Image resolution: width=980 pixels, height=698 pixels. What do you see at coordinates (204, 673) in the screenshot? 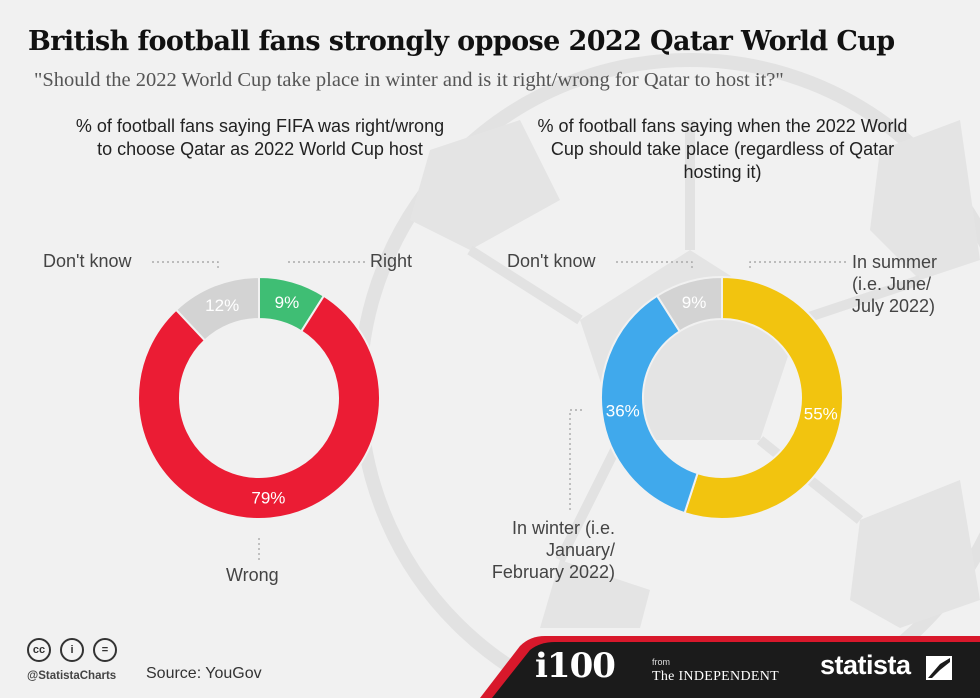
I see `source-text: Source: YouGov` at bounding box center [204, 673].